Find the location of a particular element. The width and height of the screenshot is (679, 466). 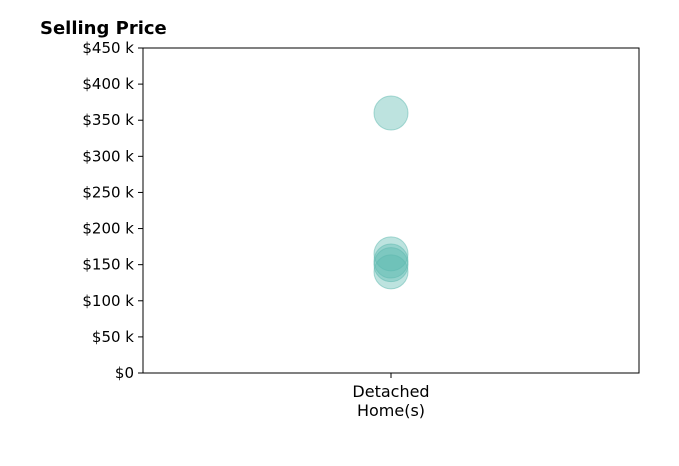

y-tick-label: $50 k is located at coordinates (113, 337).